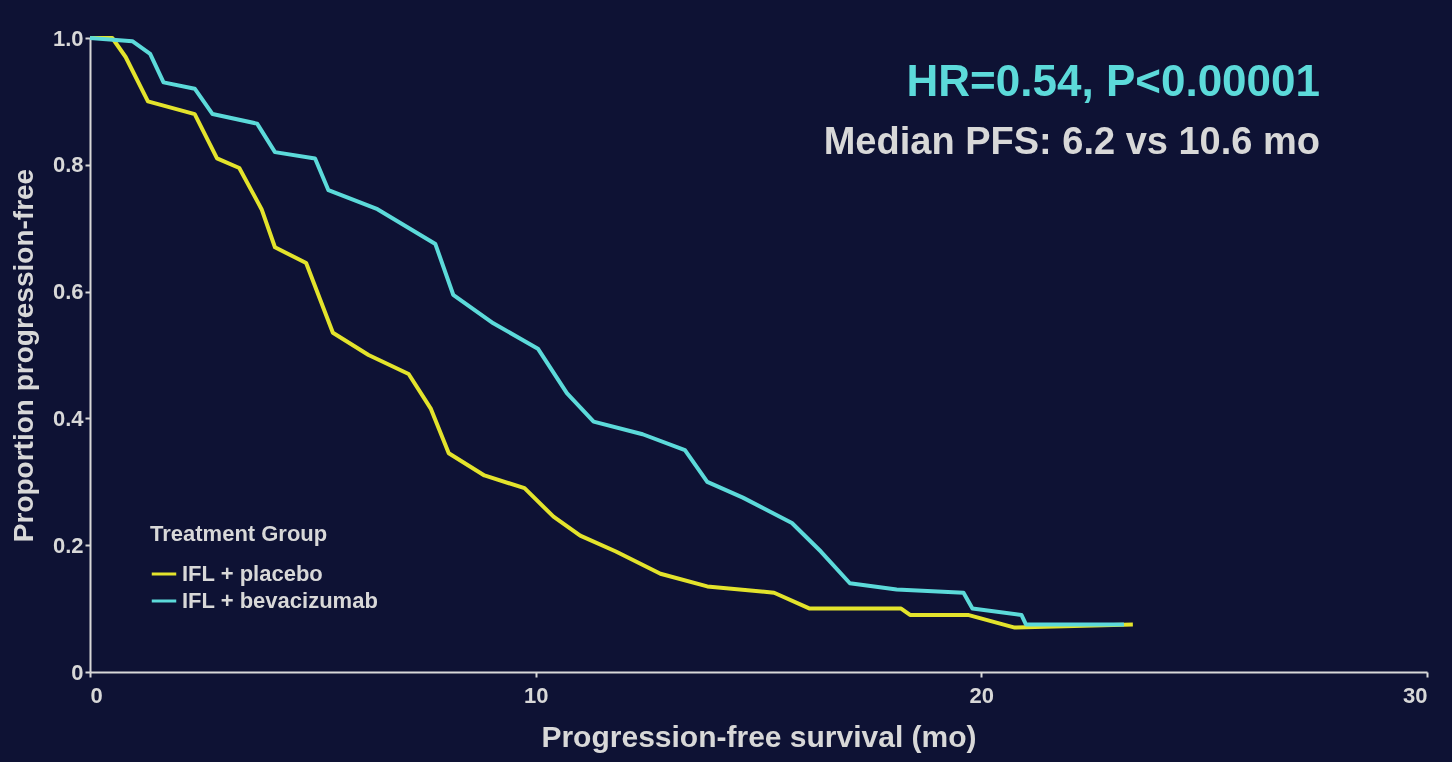  What do you see at coordinates (68, 165) in the screenshot?
I see `y-tick-label: 0.8` at bounding box center [68, 165].